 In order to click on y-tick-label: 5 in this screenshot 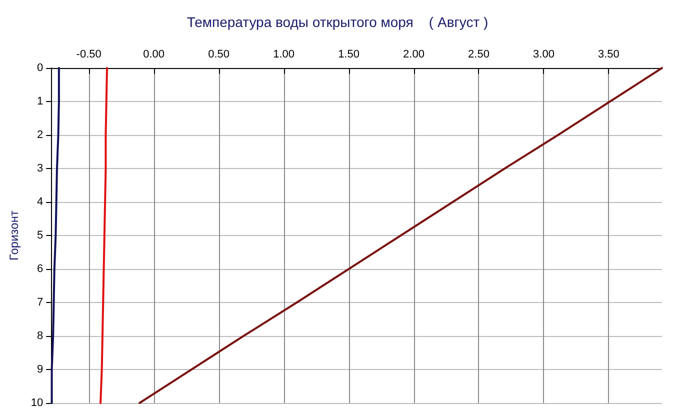, I will do `click(40, 236)`.